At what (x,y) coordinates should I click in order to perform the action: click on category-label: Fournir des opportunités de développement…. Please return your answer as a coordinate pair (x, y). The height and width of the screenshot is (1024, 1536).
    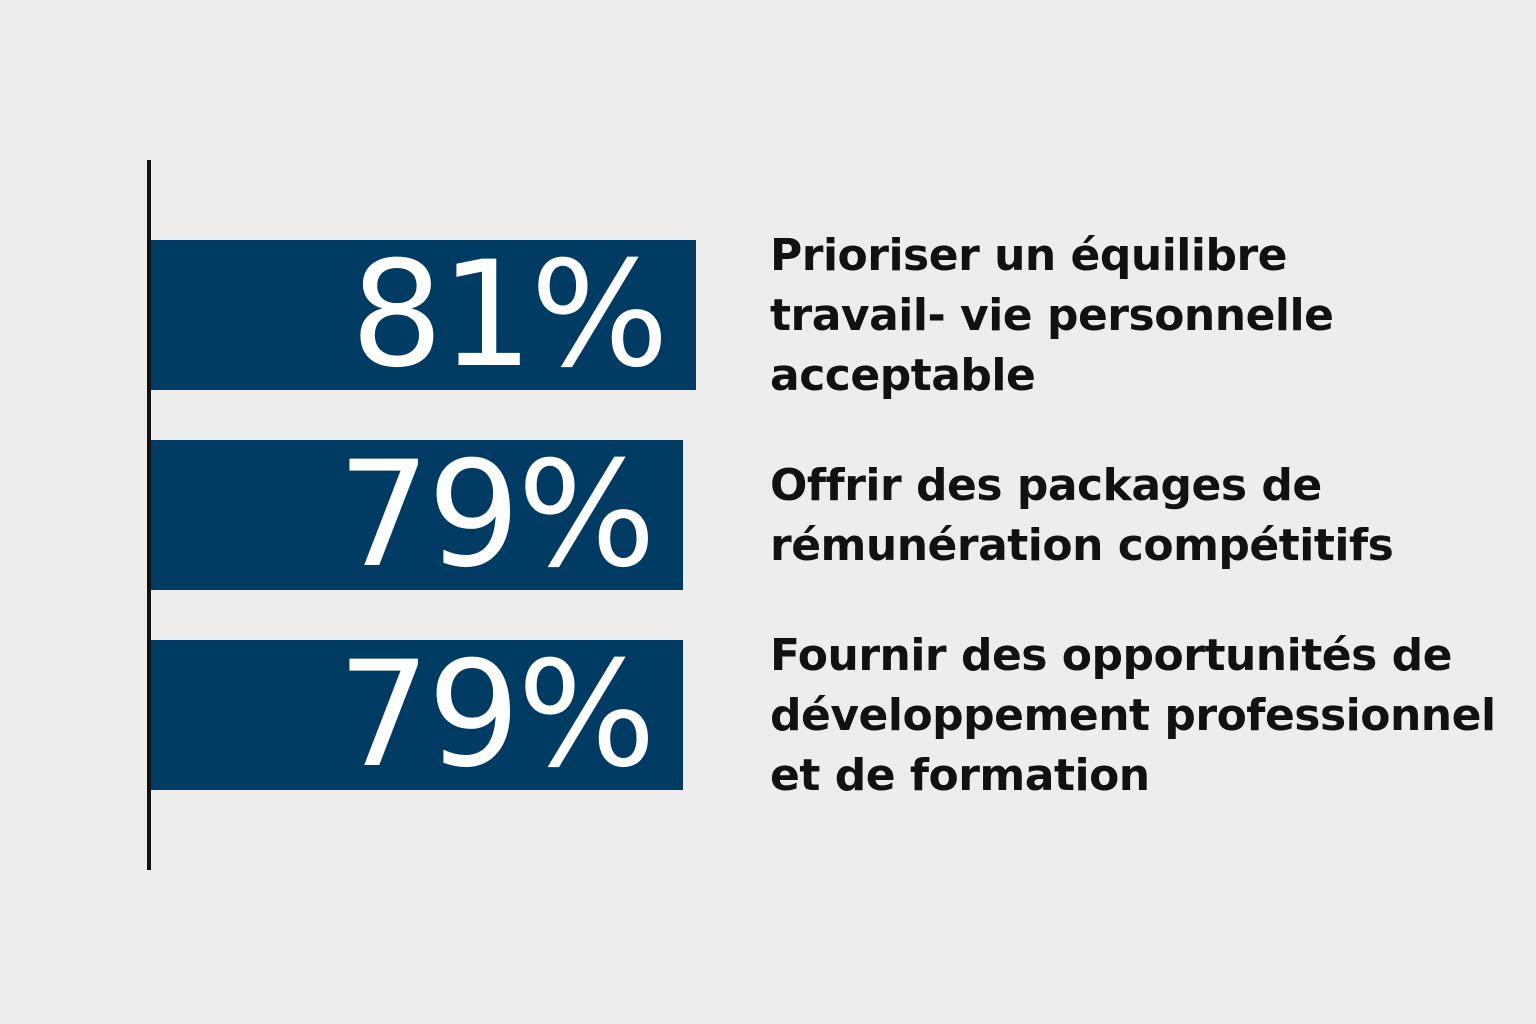
    Looking at the image, I should click on (1133, 716).